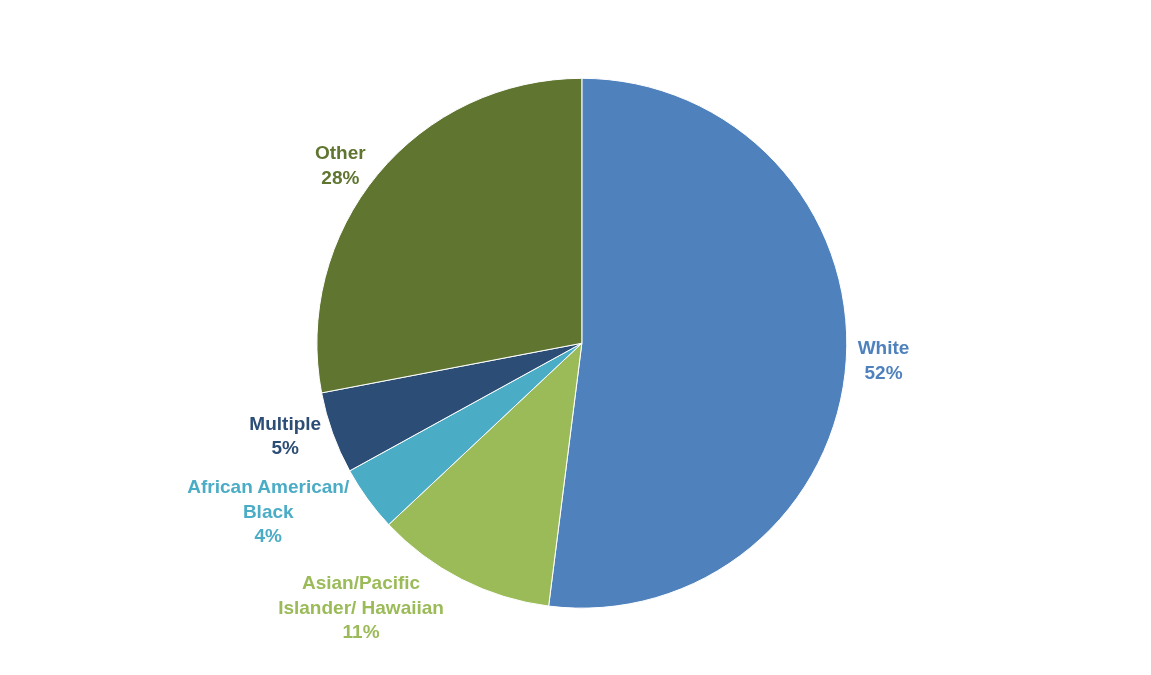 This screenshot has height=675, width=1151. I want to click on slice-label: White, so click(883, 348).